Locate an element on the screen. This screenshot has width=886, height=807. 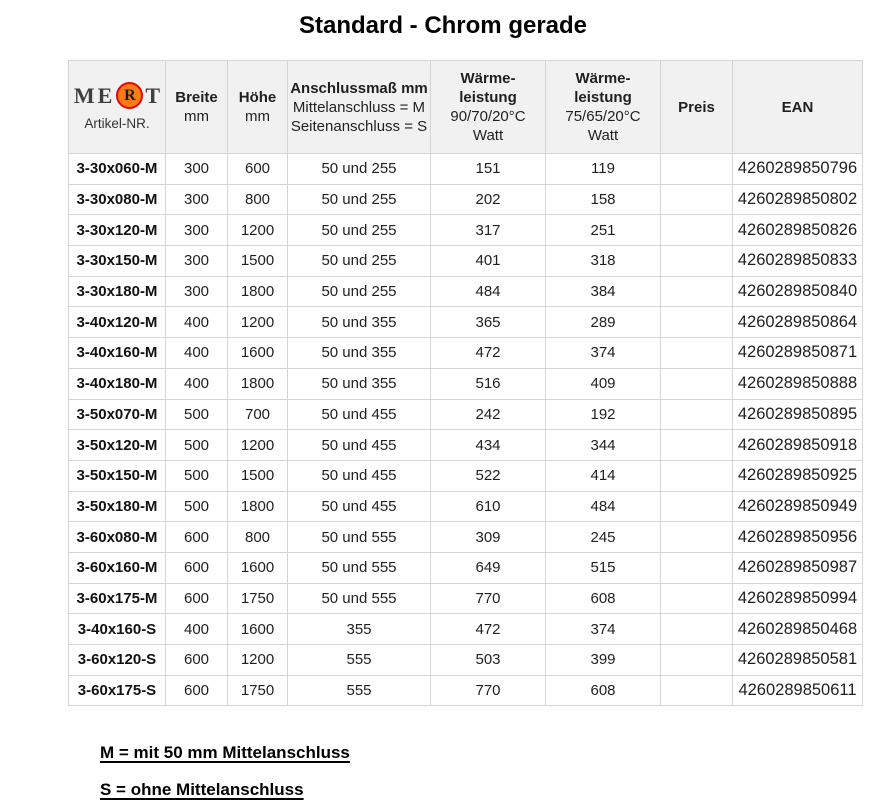
cell-watt-75-65-20: 119 is located at coordinates (603, 169).